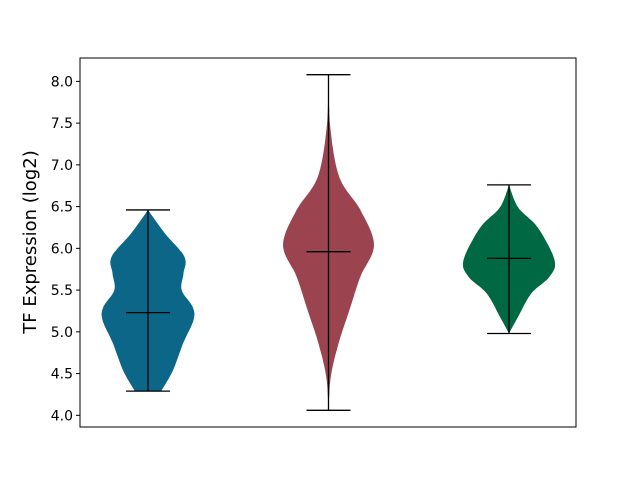 Image resolution: width=640 pixels, height=480 pixels. What do you see at coordinates (30, 242) in the screenshot?
I see `y-axis-label: TF Expression (log2)` at bounding box center [30, 242].